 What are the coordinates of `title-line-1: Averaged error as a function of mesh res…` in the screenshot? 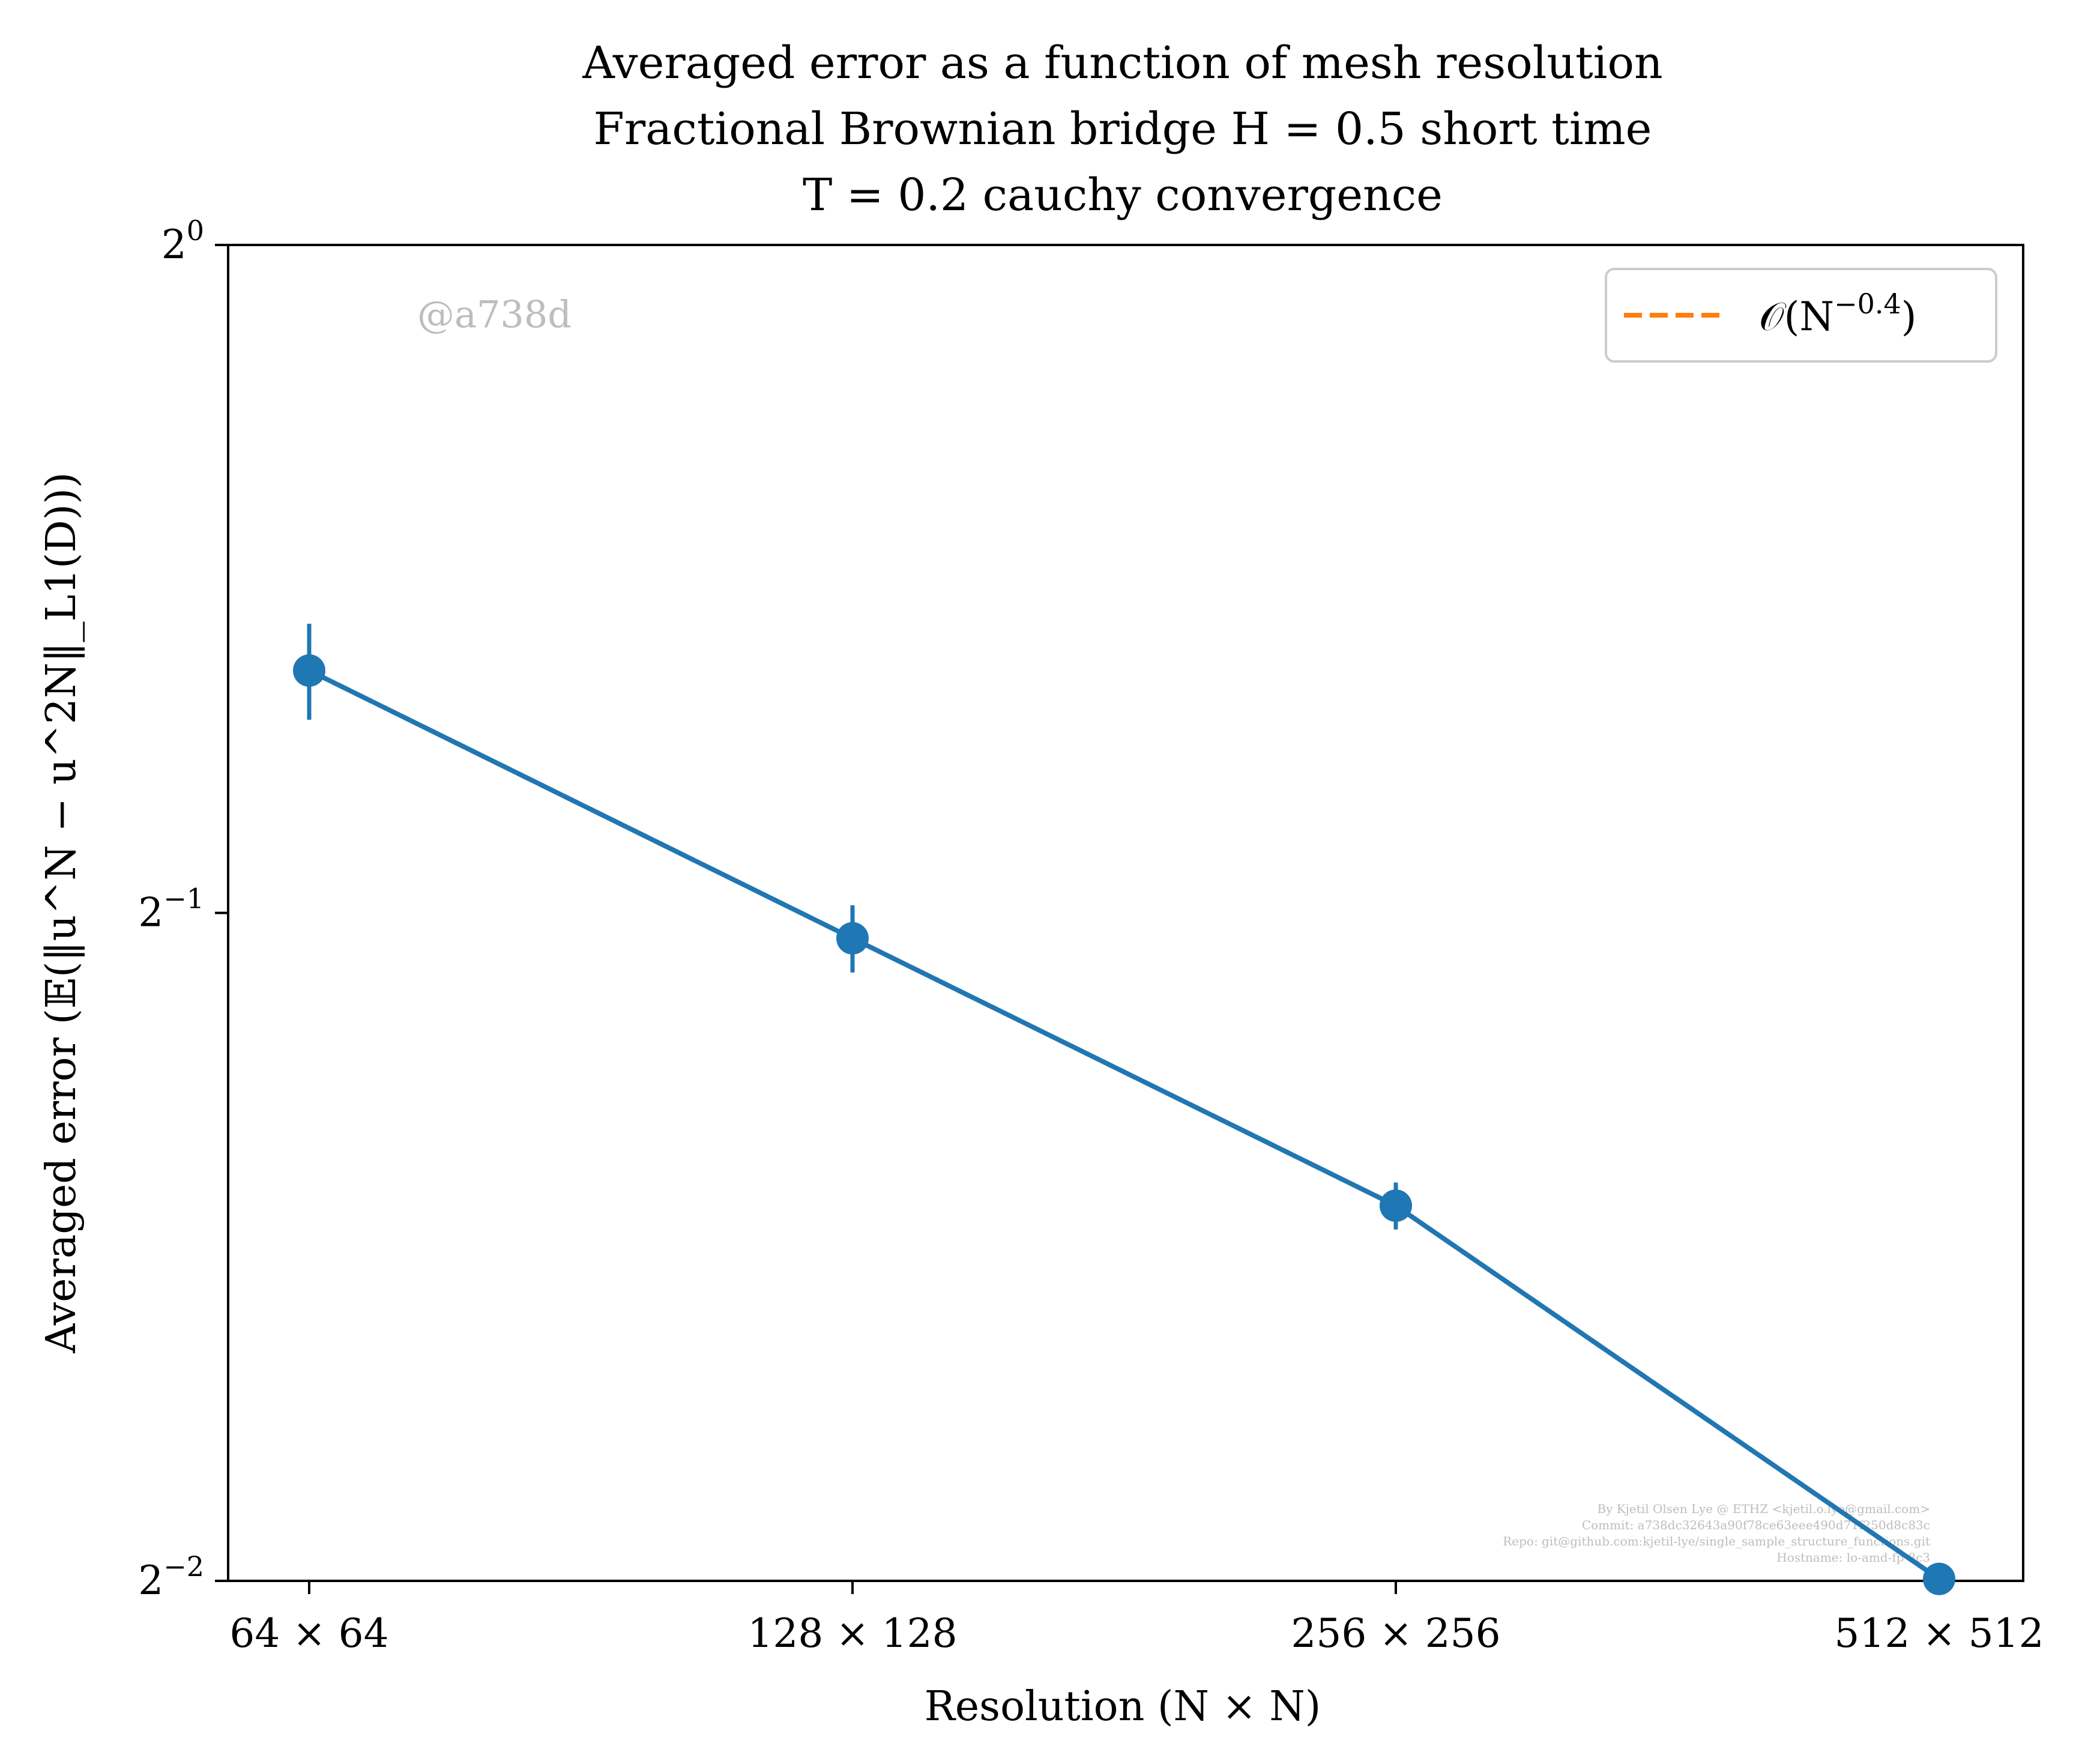 It's located at (1122, 63).